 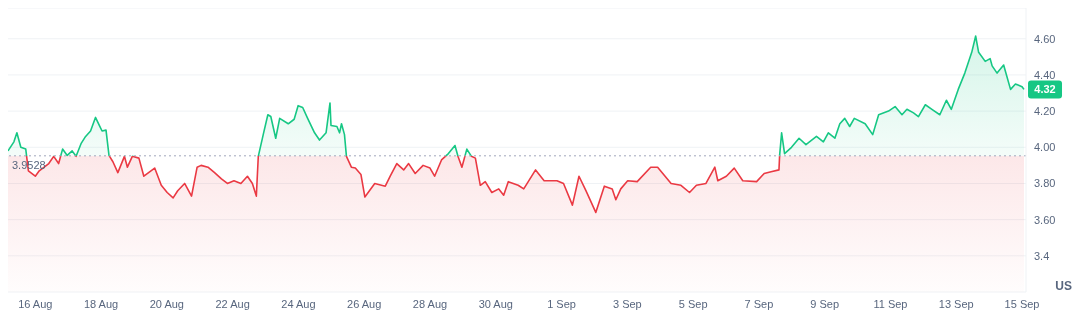 I want to click on x-tick-label: 5 Sep, so click(x=693, y=303).